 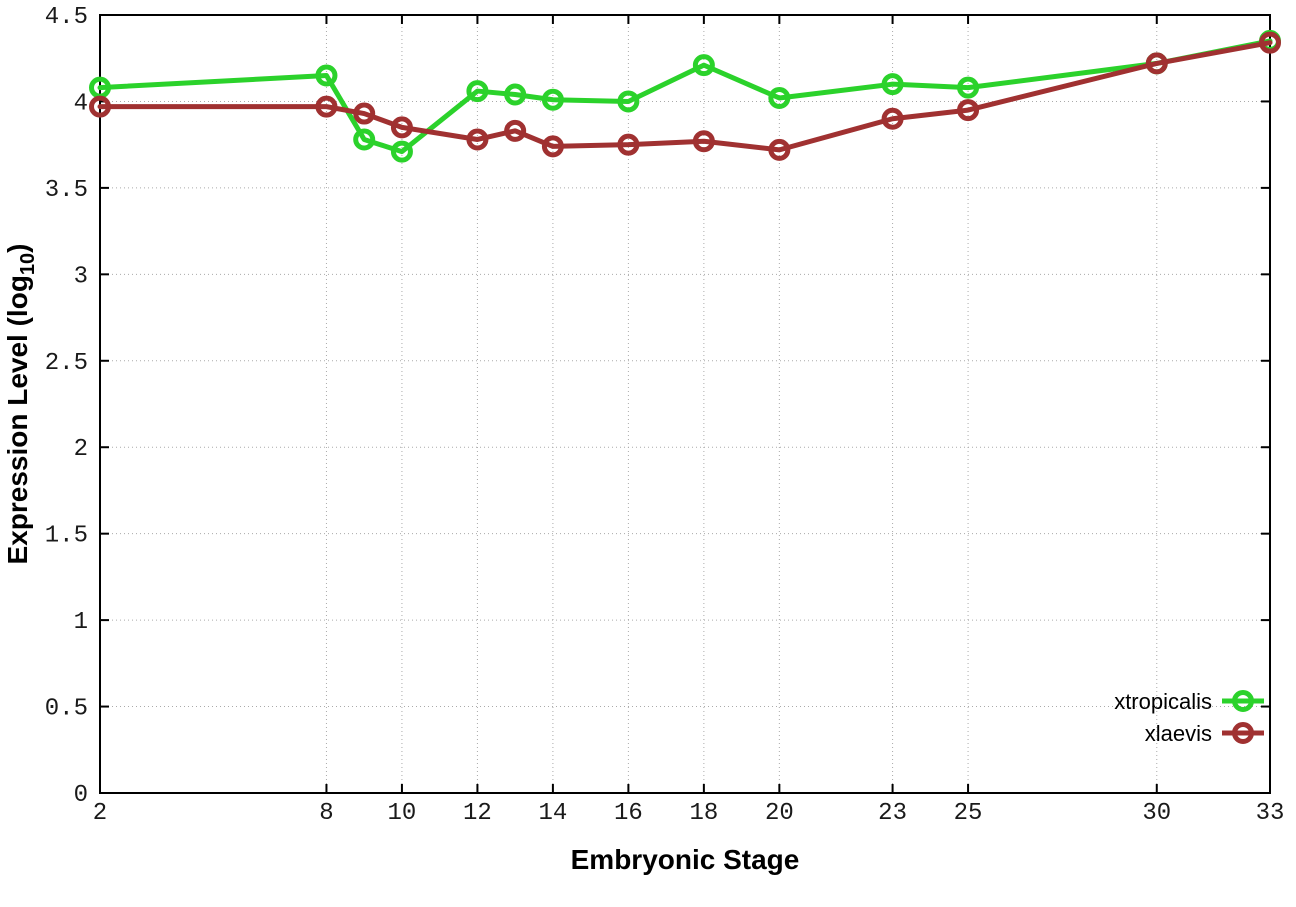 What do you see at coordinates (1243, 733) in the screenshot?
I see `legend-sample-marker-xlaevis` at bounding box center [1243, 733].